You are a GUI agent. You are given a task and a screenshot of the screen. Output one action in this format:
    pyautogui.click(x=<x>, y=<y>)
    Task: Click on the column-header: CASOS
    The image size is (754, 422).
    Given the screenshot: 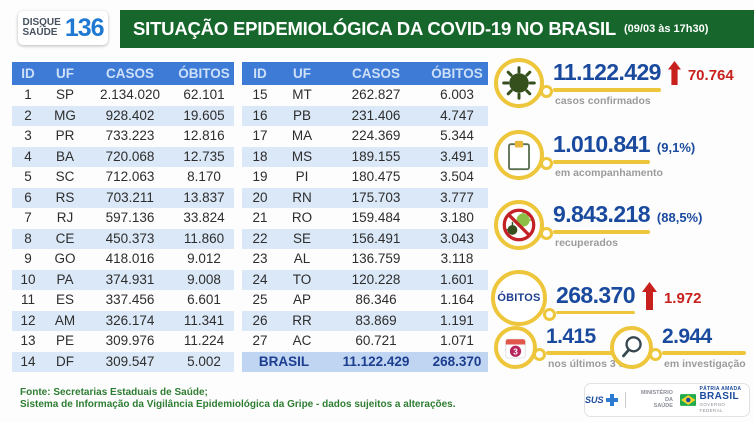 What is the action you would take?
    pyautogui.click(x=130, y=73)
    